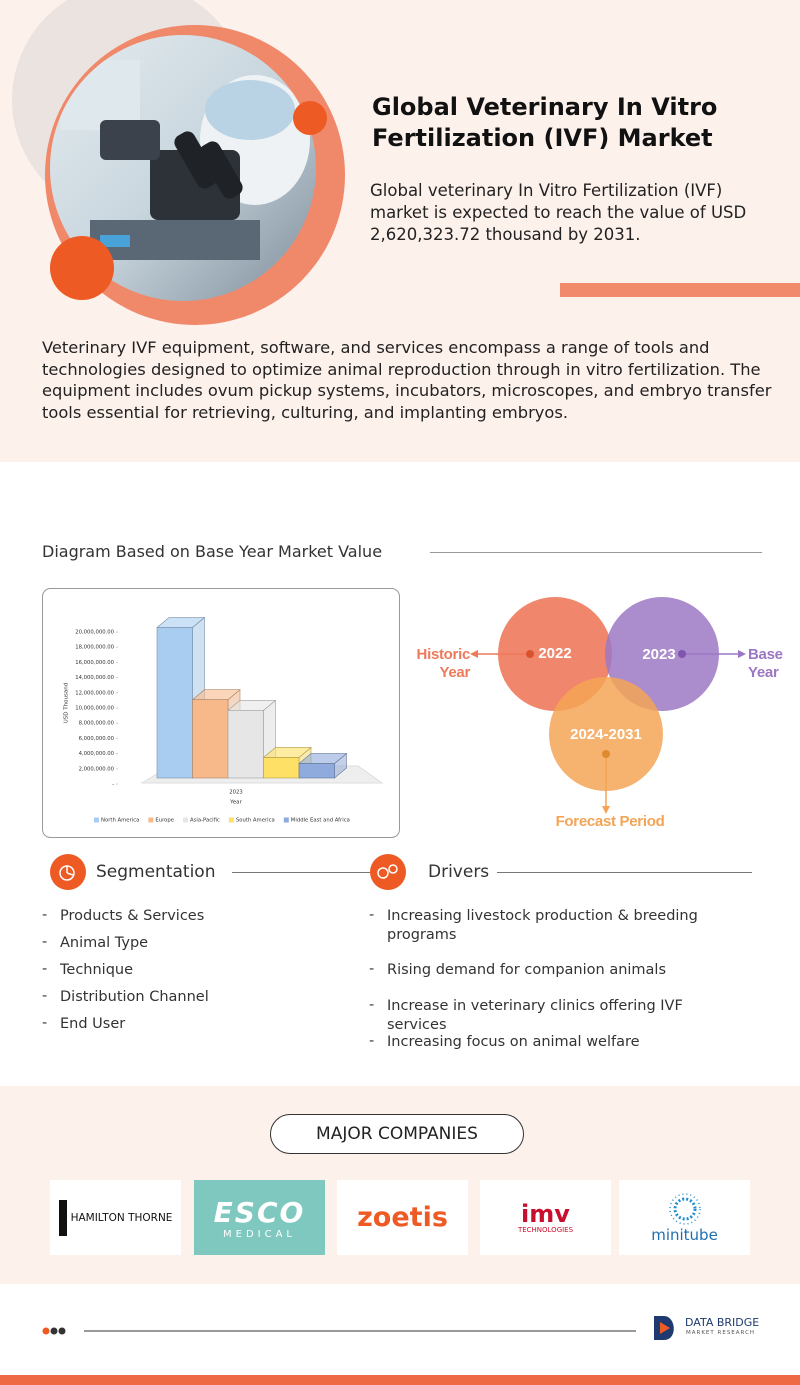 This screenshot has height=1385, width=800. What do you see at coordinates (156, 872) in the screenshot?
I see `section-title: Segmentation` at bounding box center [156, 872].